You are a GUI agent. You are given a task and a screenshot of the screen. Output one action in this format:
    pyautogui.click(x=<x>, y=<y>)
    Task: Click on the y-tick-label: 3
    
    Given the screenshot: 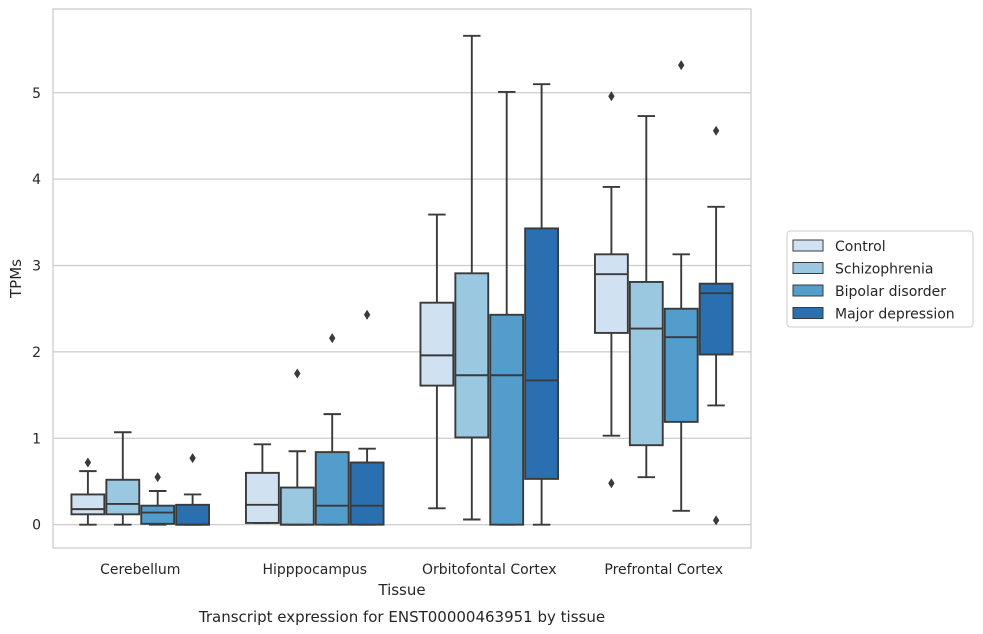 What is the action you would take?
    pyautogui.click(x=36, y=267)
    